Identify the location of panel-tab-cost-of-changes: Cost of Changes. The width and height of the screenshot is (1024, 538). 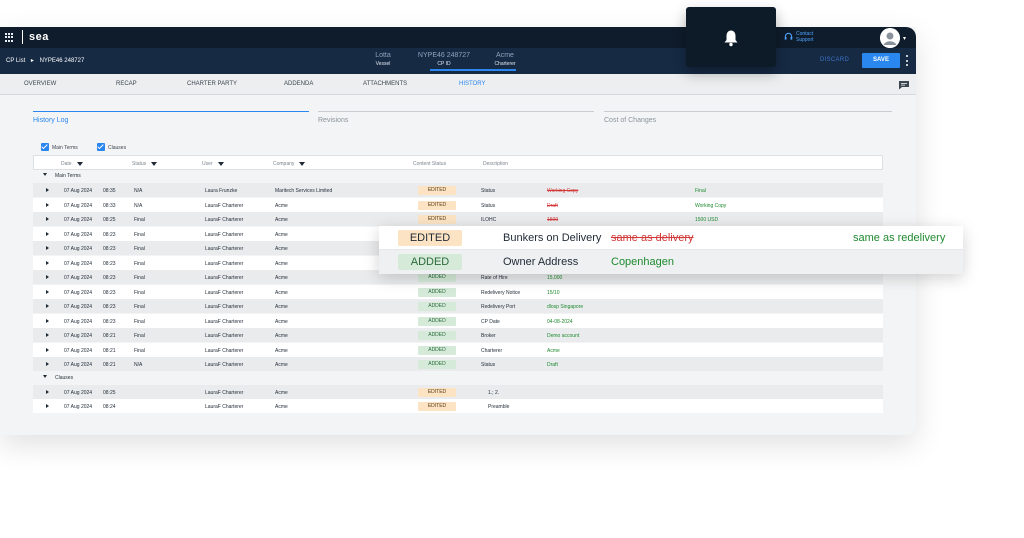
(630, 120).